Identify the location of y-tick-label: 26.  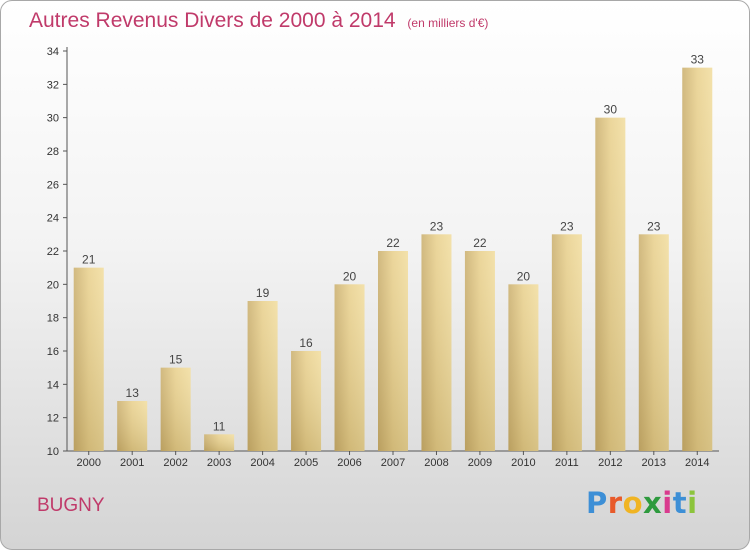
(53, 185).